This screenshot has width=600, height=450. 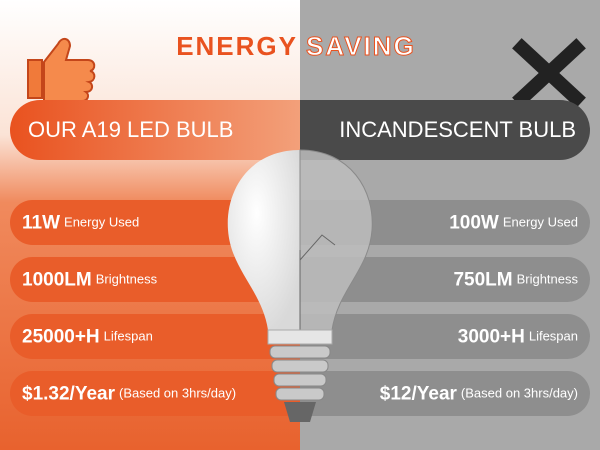 What do you see at coordinates (540, 222) in the screenshot?
I see `right-note: Energy Used` at bounding box center [540, 222].